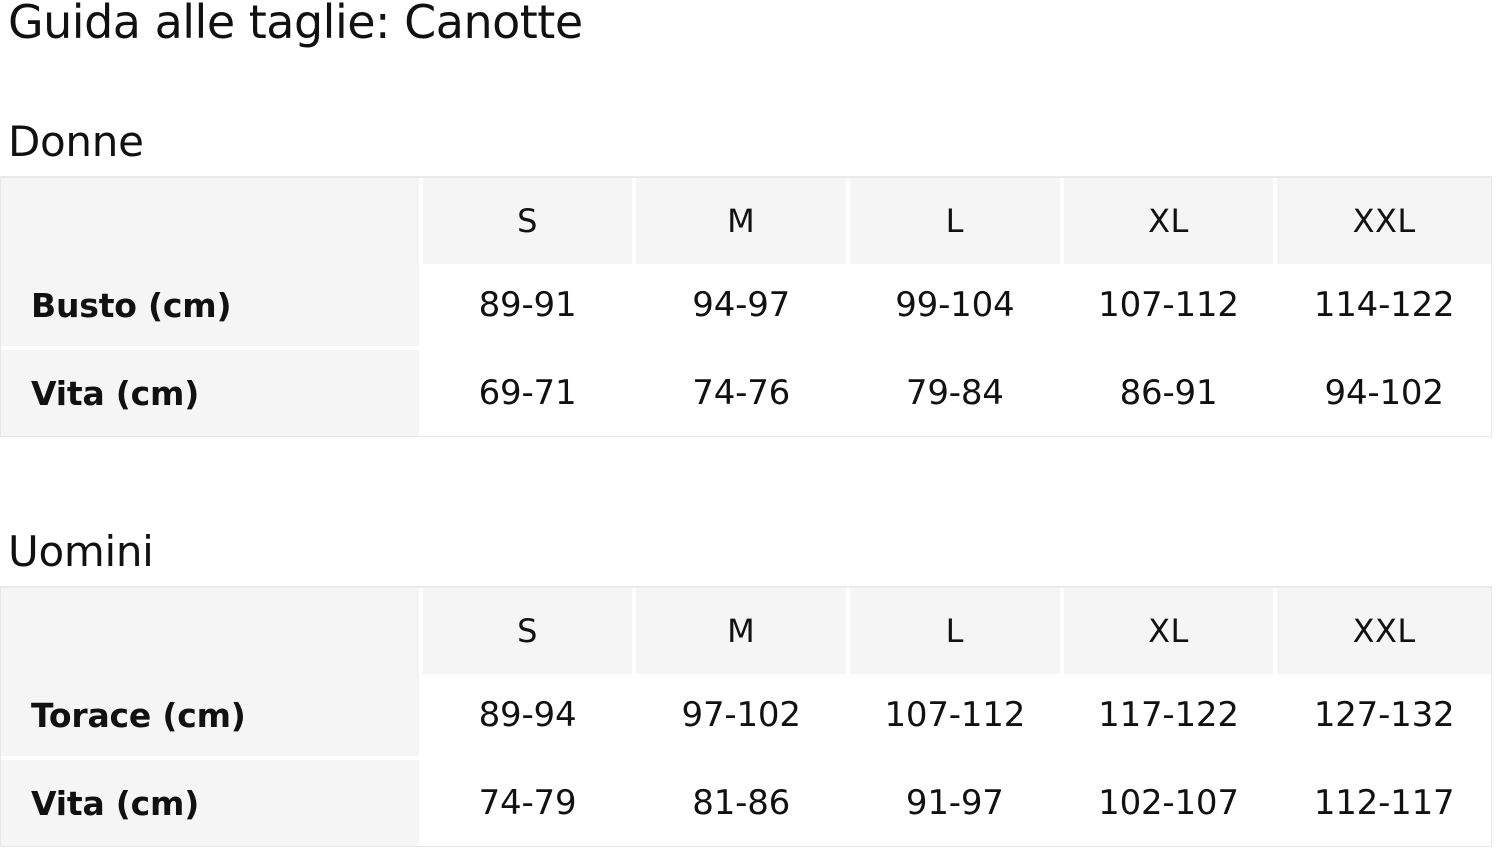 The width and height of the screenshot is (1500, 862). What do you see at coordinates (1170, 803) in the screenshot?
I see `cell-vita-uomini-xl: 102-107` at bounding box center [1170, 803].